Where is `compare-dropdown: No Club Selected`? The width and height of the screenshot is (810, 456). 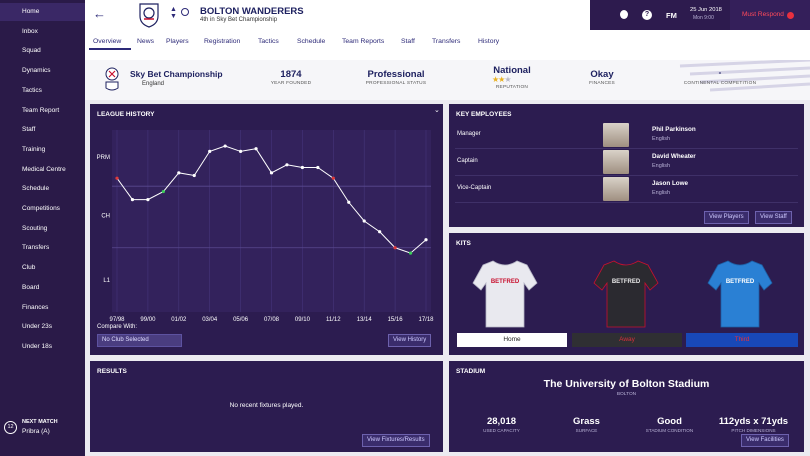 compare-dropdown: No Club Selected is located at coordinates (139, 340).